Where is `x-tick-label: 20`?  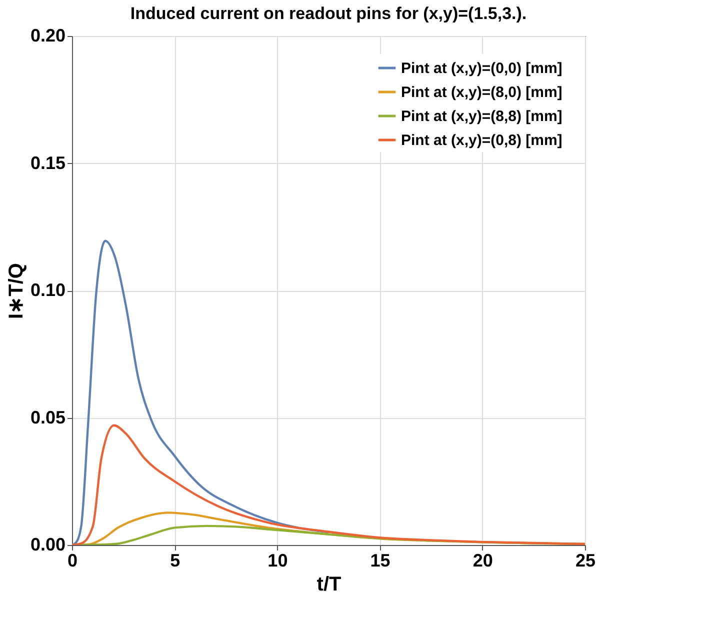 x-tick-label: 20 is located at coordinates (482, 560).